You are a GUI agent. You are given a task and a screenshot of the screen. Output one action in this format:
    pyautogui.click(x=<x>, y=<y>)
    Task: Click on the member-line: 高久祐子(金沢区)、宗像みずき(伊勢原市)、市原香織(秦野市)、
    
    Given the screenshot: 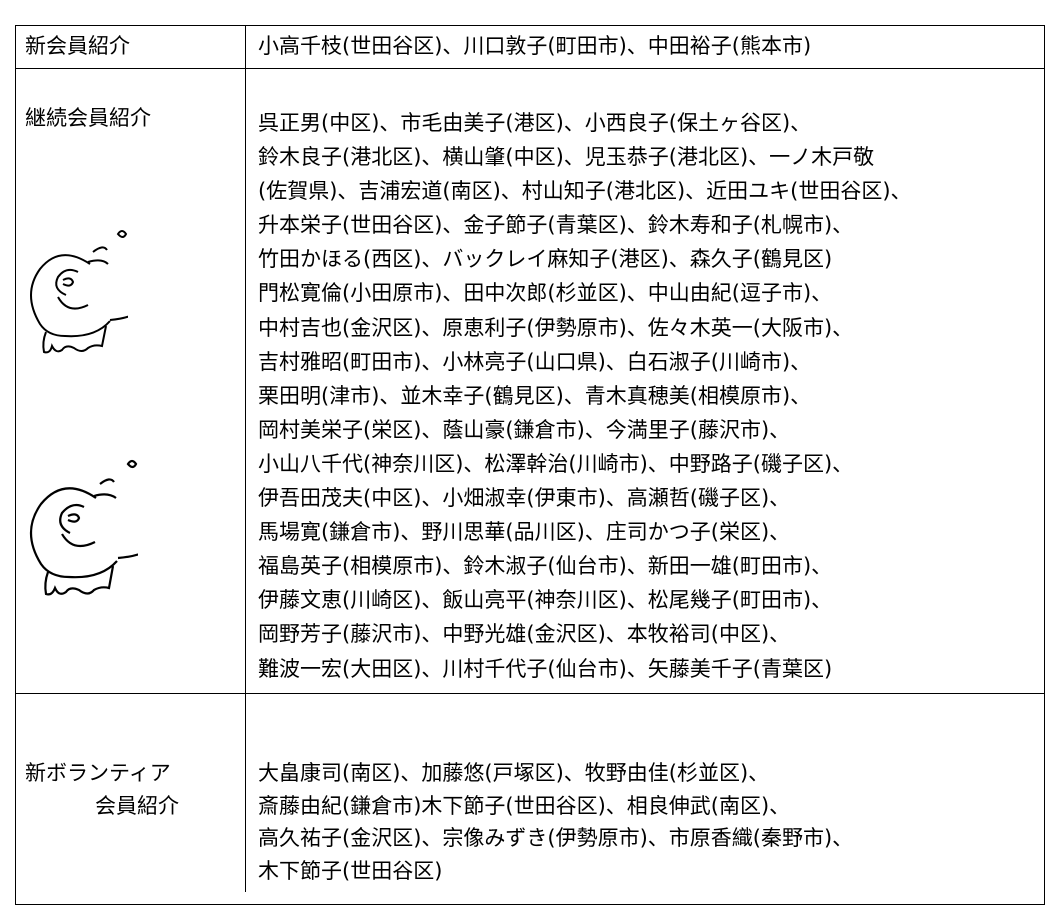 What is the action you would take?
    pyautogui.click(x=556, y=838)
    